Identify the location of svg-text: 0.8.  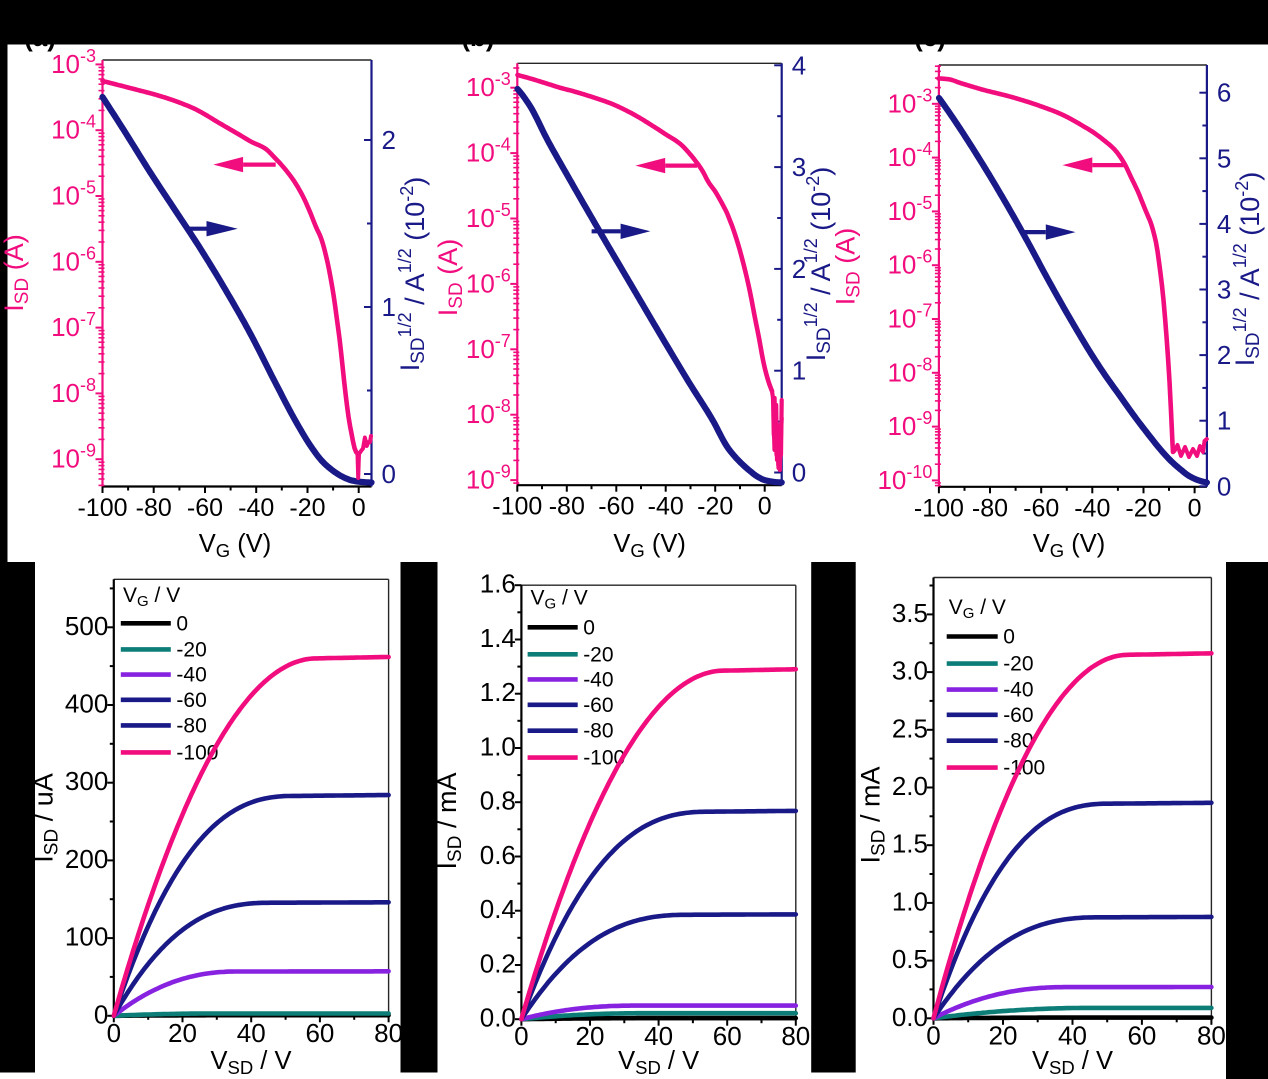
(498, 801).